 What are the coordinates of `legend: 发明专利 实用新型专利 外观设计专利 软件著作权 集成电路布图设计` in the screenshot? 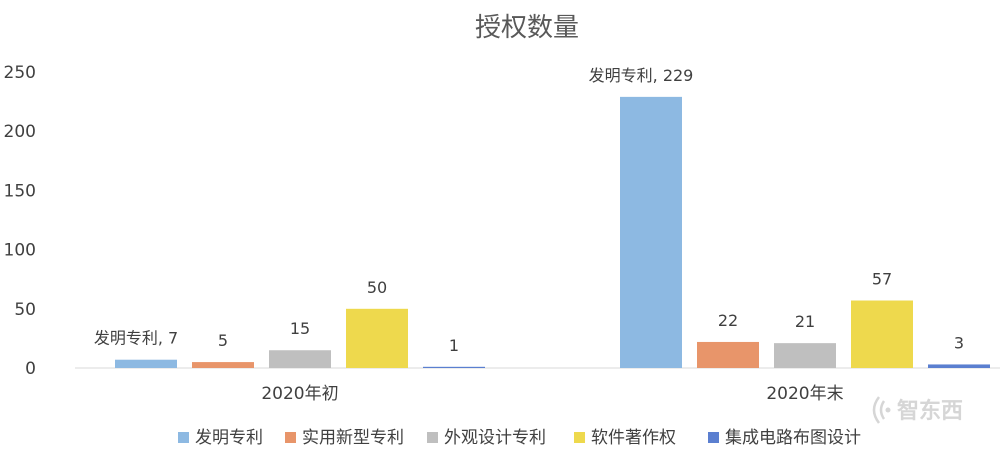 It's located at (519, 438).